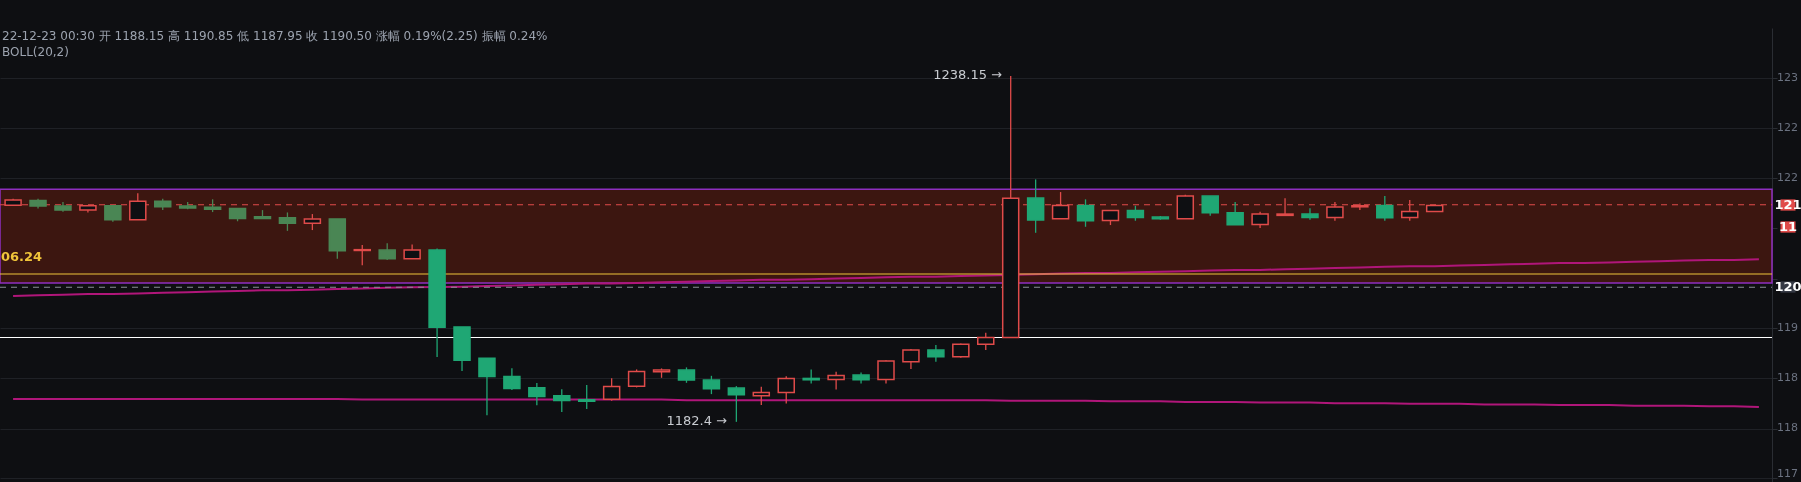 This screenshot has width=1801, height=482. I want to click on text: BOLL(20,2), so click(35, 52).